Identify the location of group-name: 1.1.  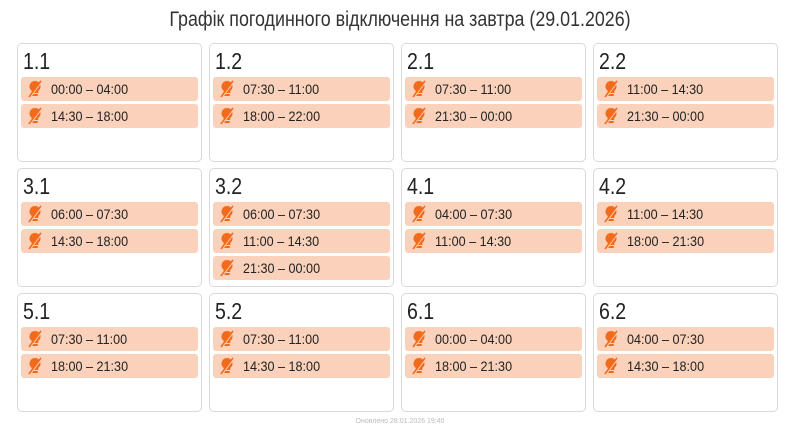
(37, 61).